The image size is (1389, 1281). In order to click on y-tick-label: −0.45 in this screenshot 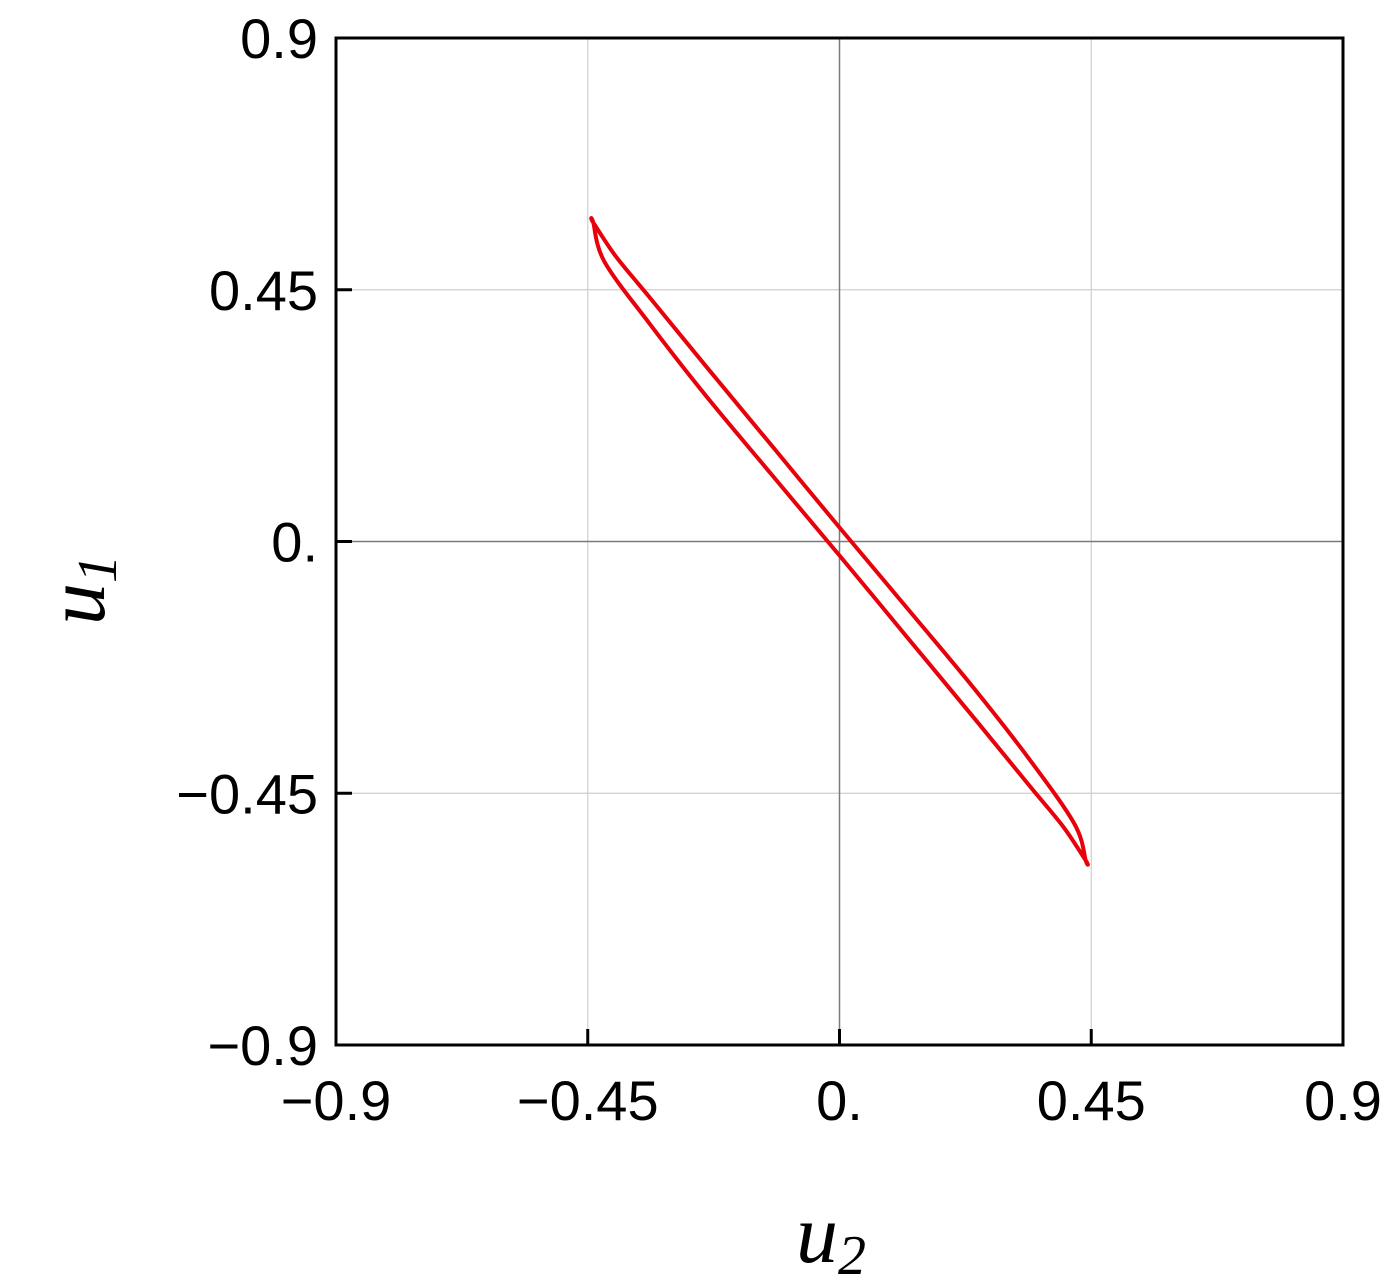, I will do `click(247, 793)`.